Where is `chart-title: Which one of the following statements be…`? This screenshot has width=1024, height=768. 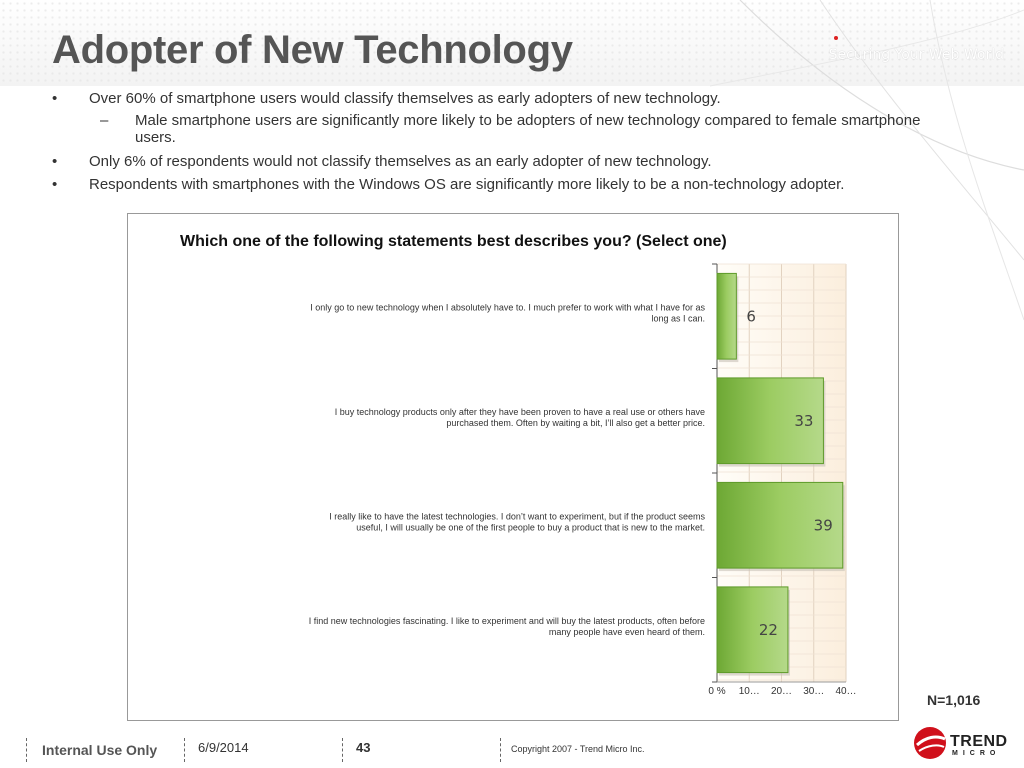 chart-title: Which one of the following statements be… is located at coordinates (453, 241).